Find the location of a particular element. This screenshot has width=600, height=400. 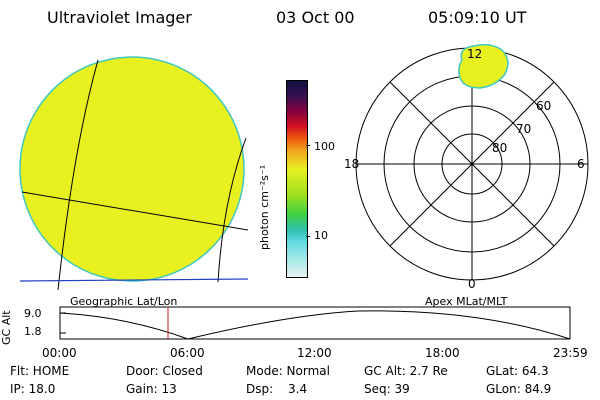

mlt-label-18: 18 is located at coordinates (351, 164).